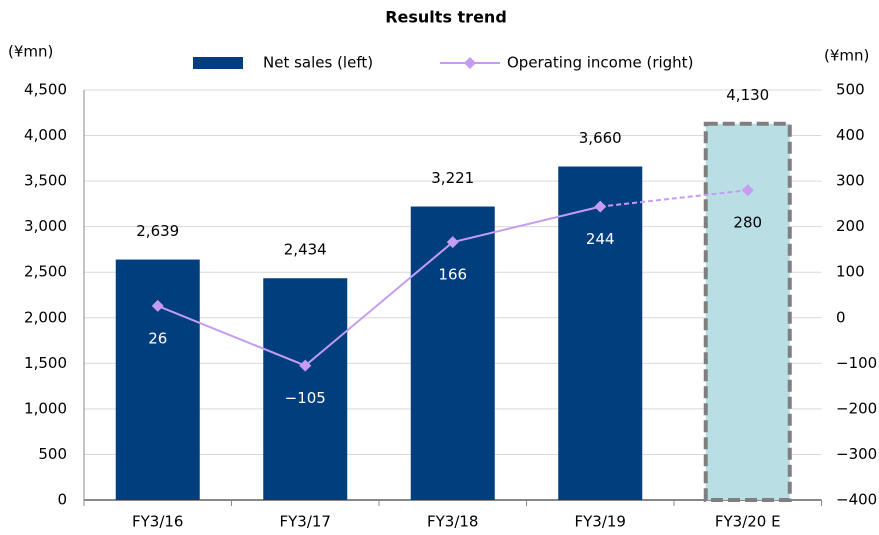  Describe the element at coordinates (45, 90) in the screenshot. I see `y-tick-label: 4,500` at that location.